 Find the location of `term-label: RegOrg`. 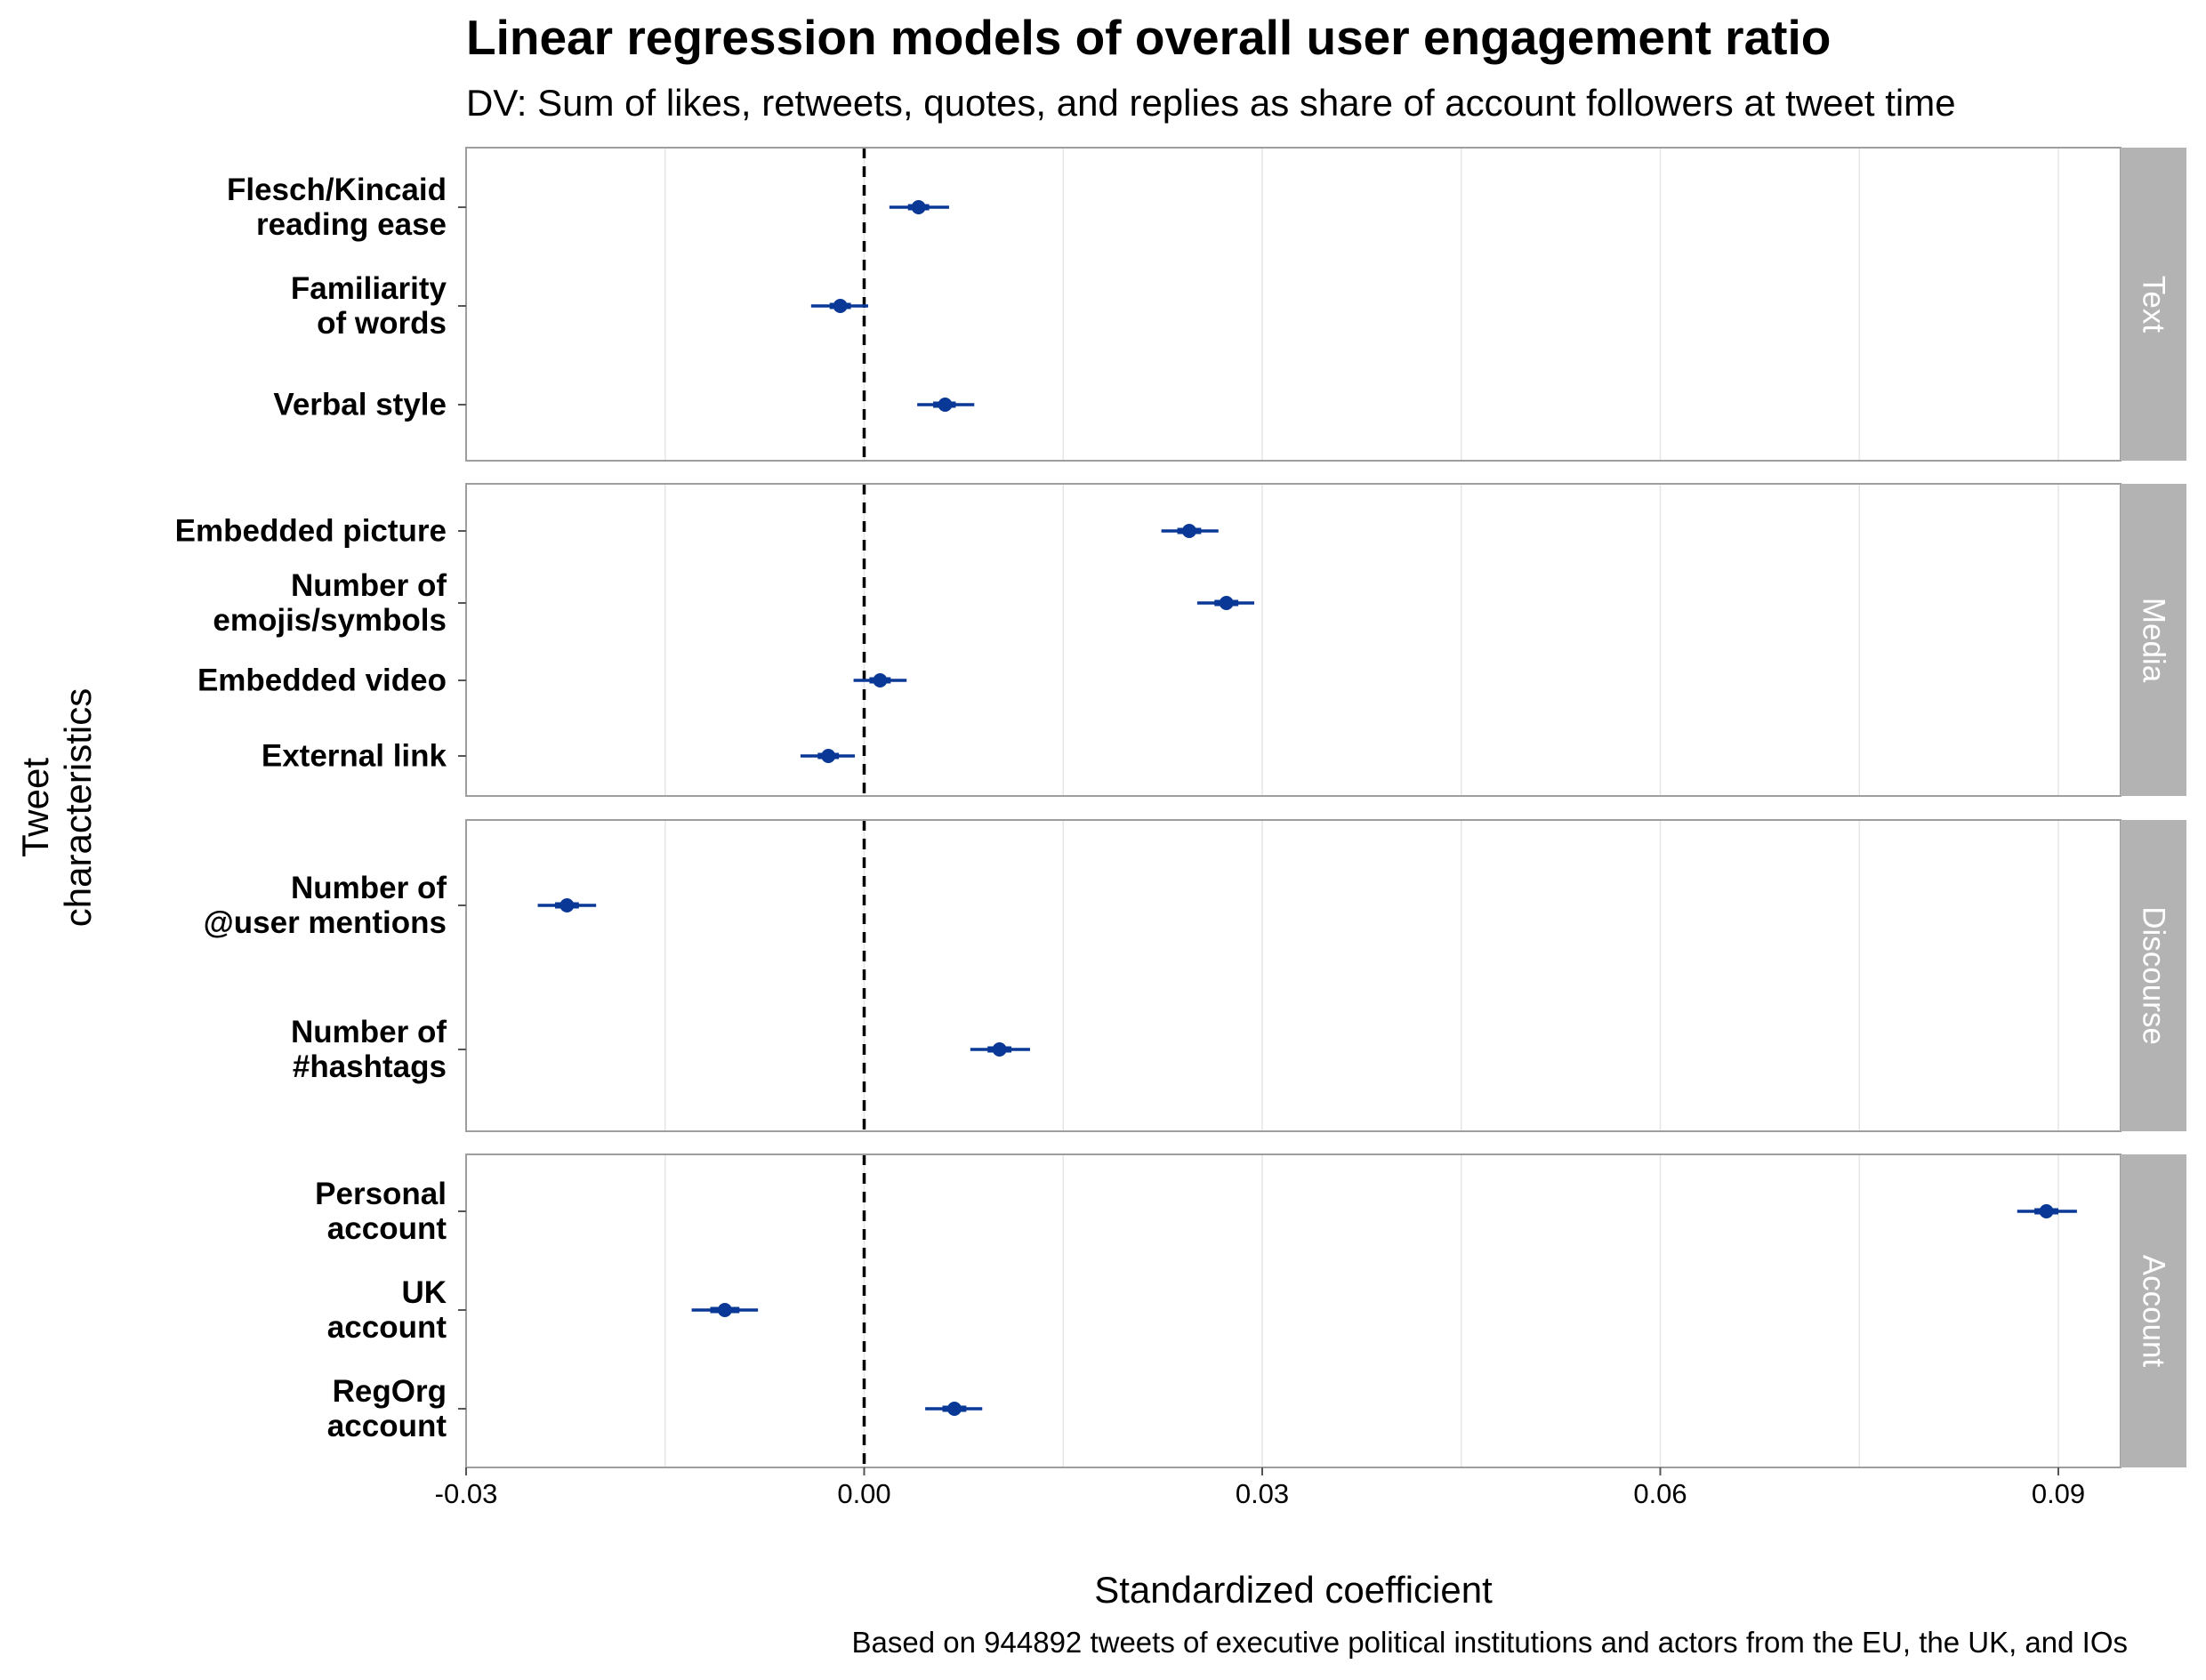

term-label: RegOrg is located at coordinates (390, 1391).